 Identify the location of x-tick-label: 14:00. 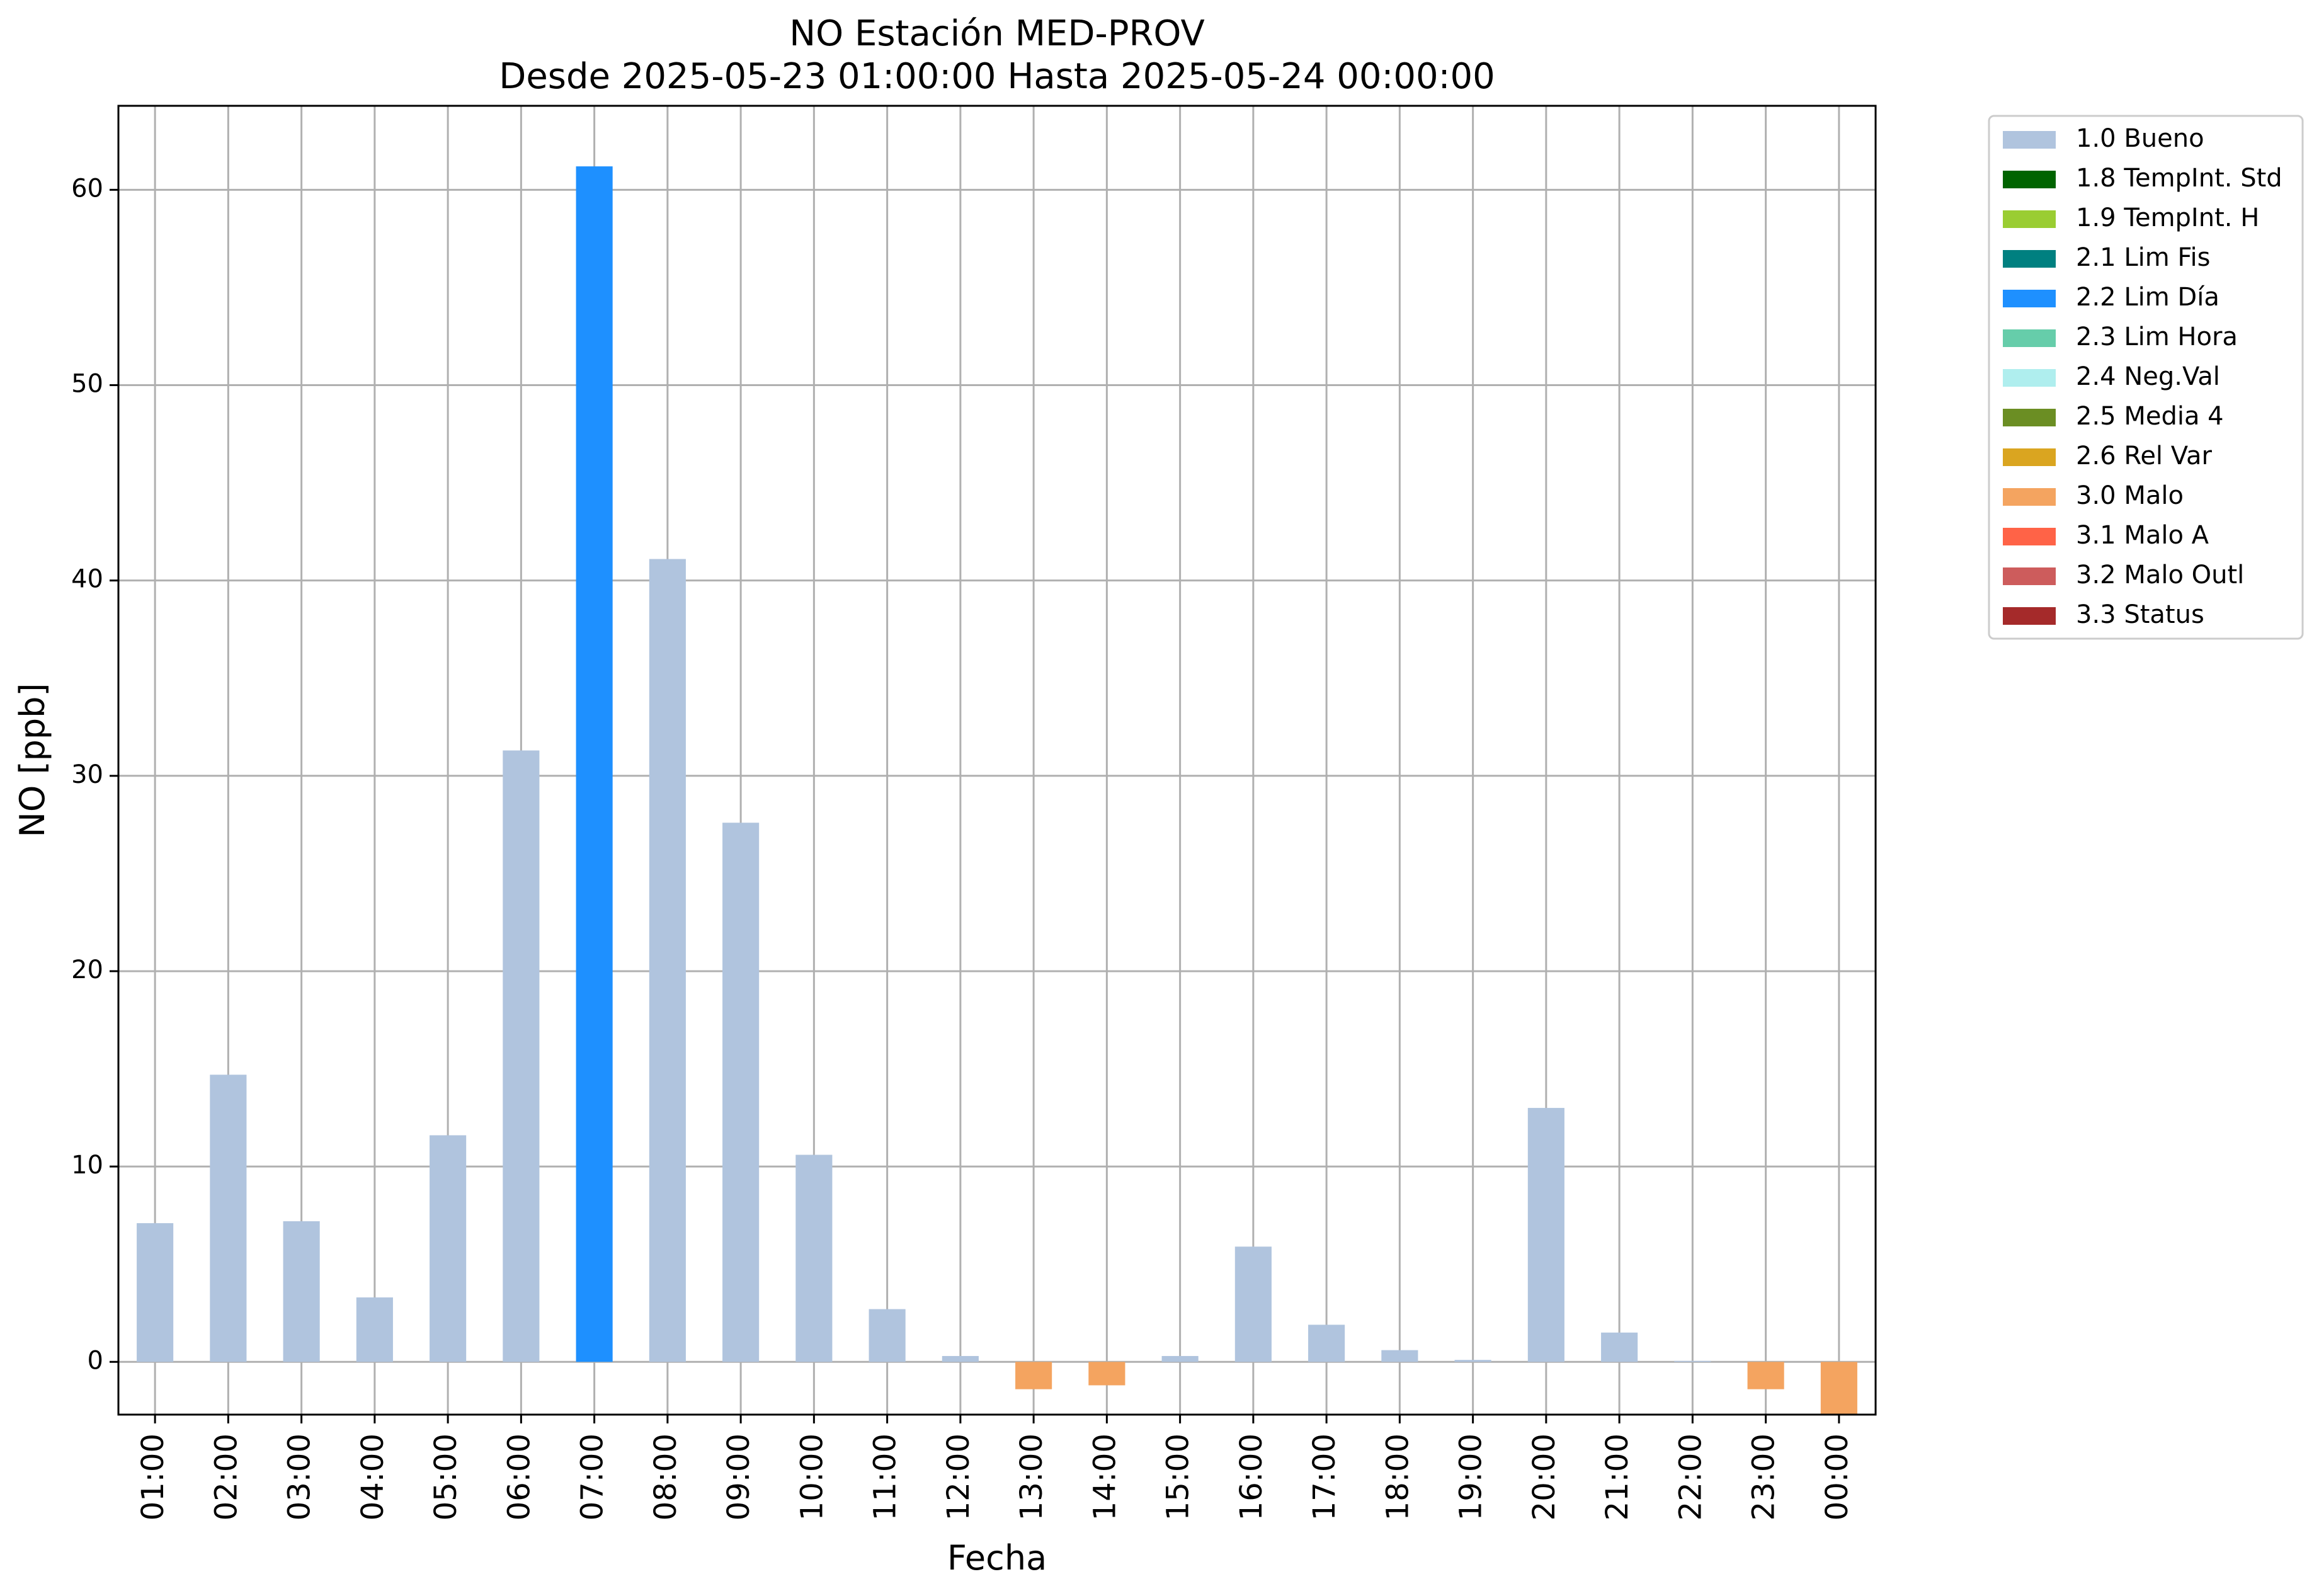
(1104, 1477).